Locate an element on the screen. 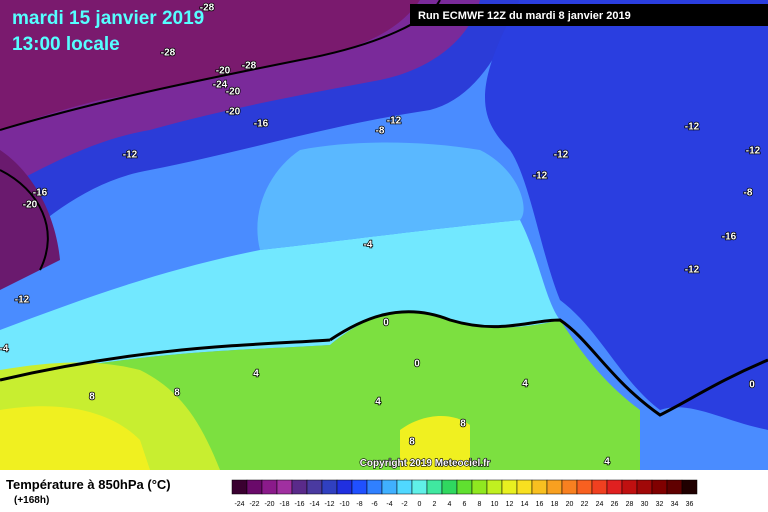  scale-tick-label: -22 is located at coordinates (254, 504).